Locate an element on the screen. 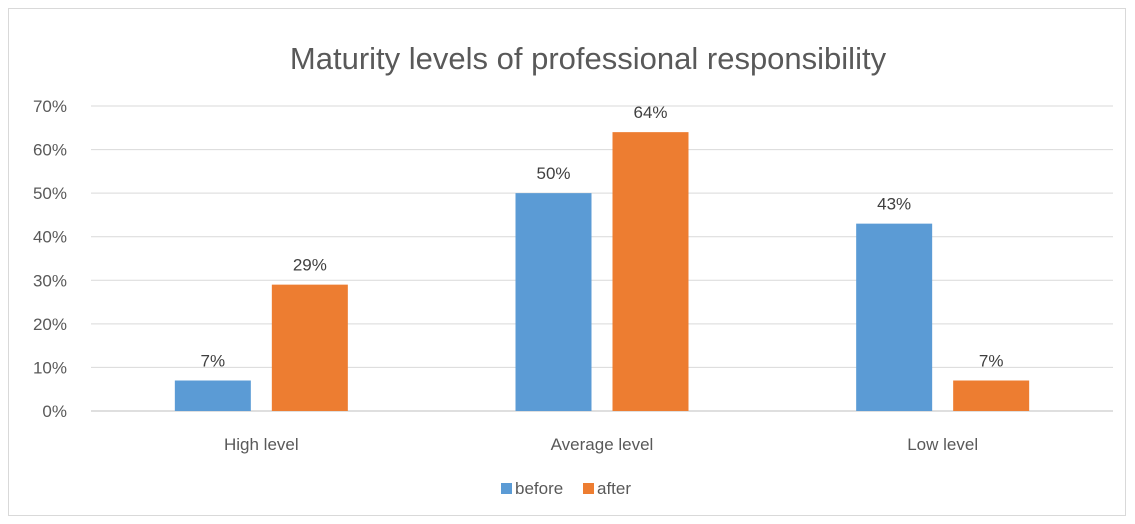  x-axis-categories: High level Average level Low level is located at coordinates (601, 444).